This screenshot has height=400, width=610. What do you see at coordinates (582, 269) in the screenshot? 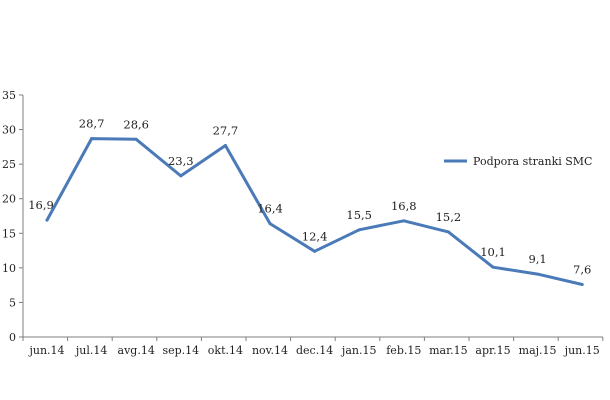
I see `data-label: 7,6` at bounding box center [582, 269].